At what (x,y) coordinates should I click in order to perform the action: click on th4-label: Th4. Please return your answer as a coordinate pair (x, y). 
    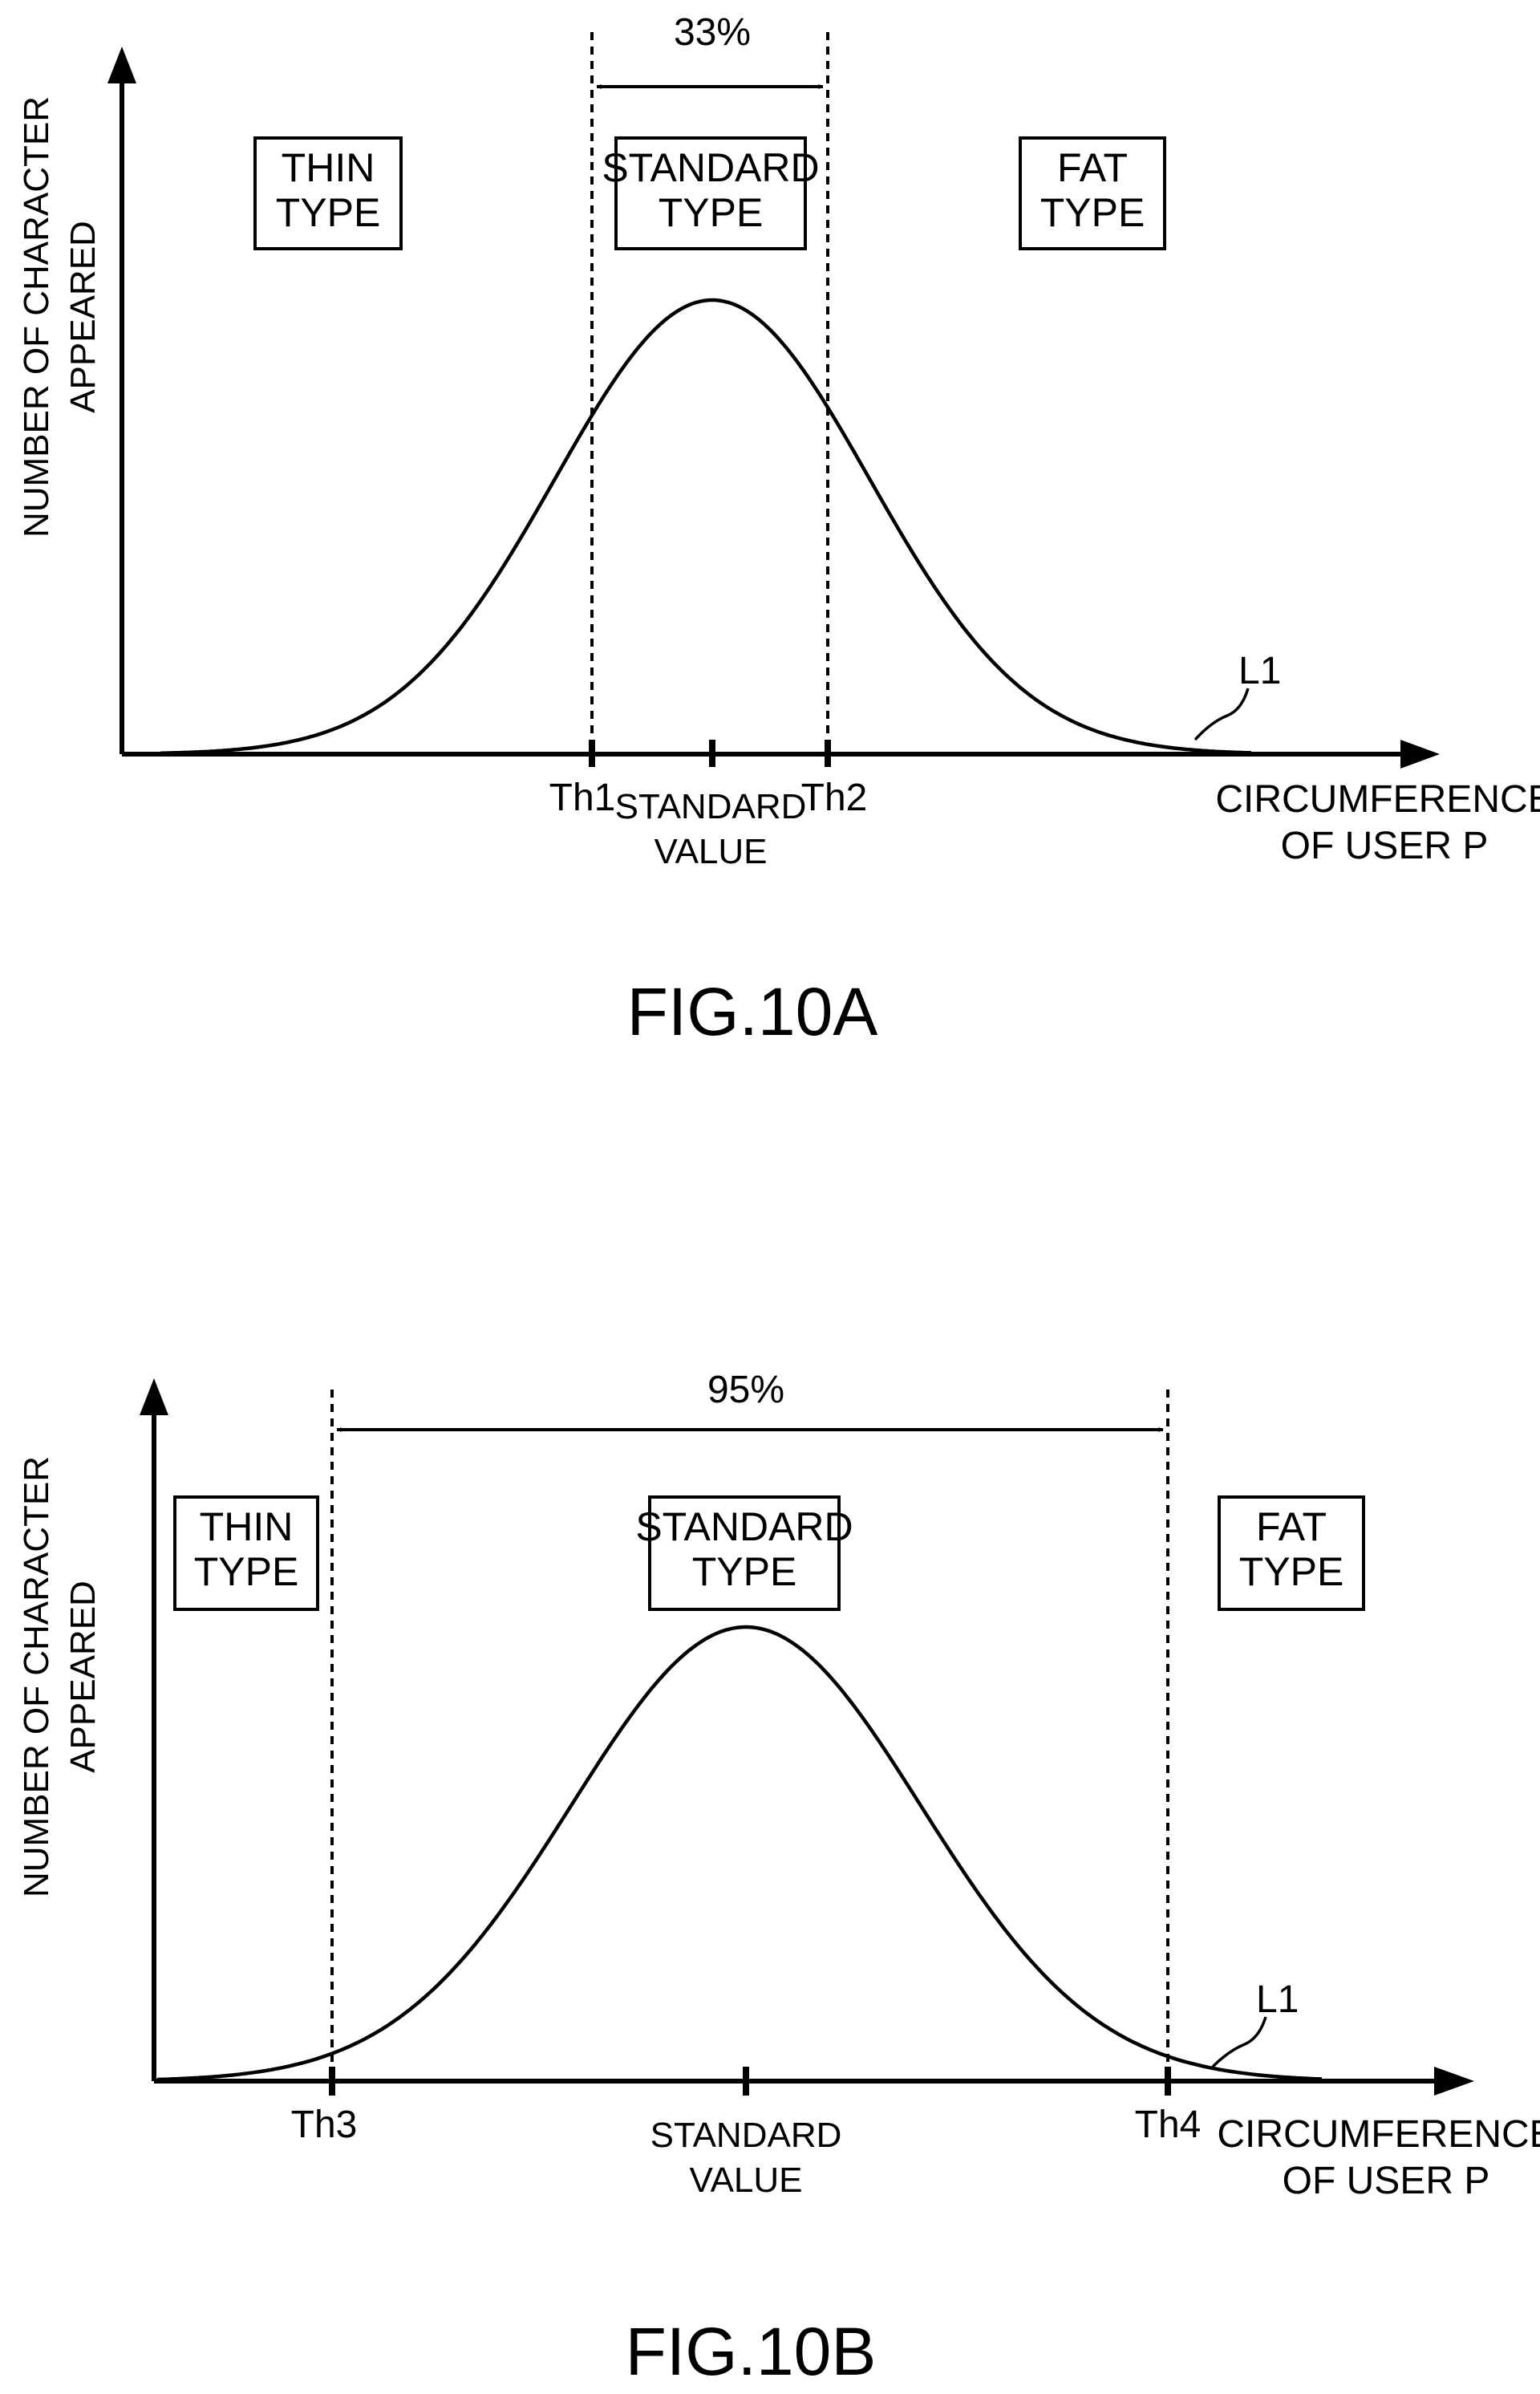
    Looking at the image, I should click on (1168, 2125).